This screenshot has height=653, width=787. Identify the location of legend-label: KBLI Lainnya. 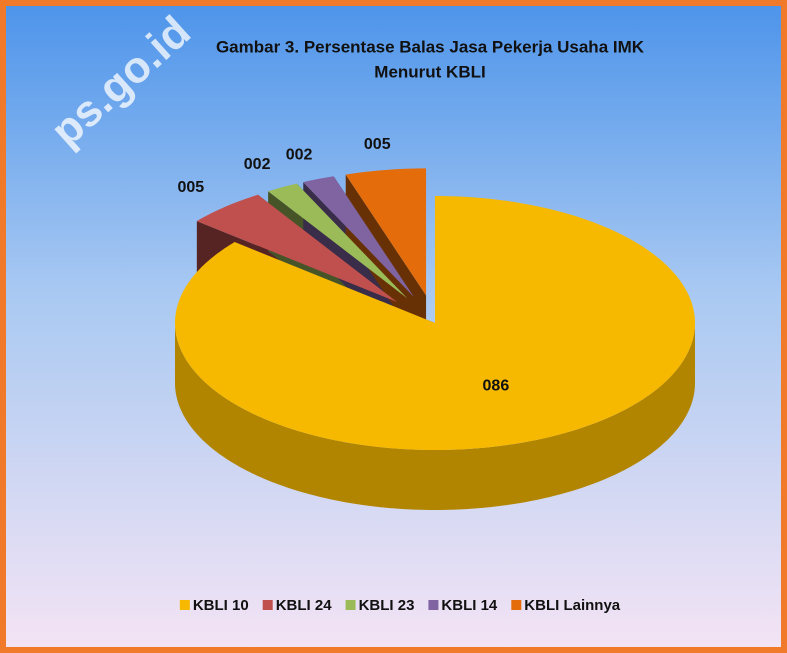
(572, 605).